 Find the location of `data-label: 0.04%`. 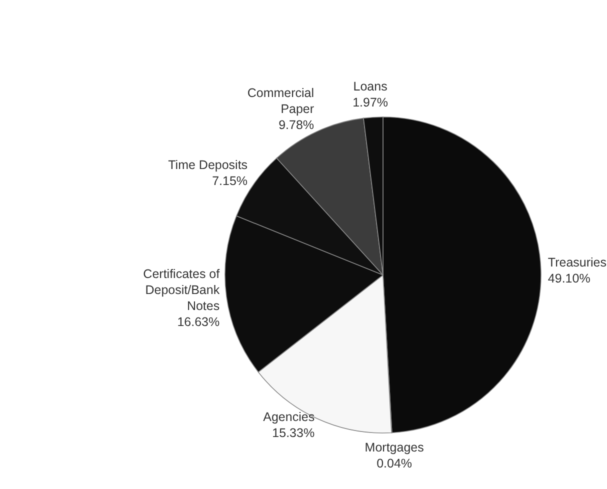

data-label: 0.04% is located at coordinates (394, 463).